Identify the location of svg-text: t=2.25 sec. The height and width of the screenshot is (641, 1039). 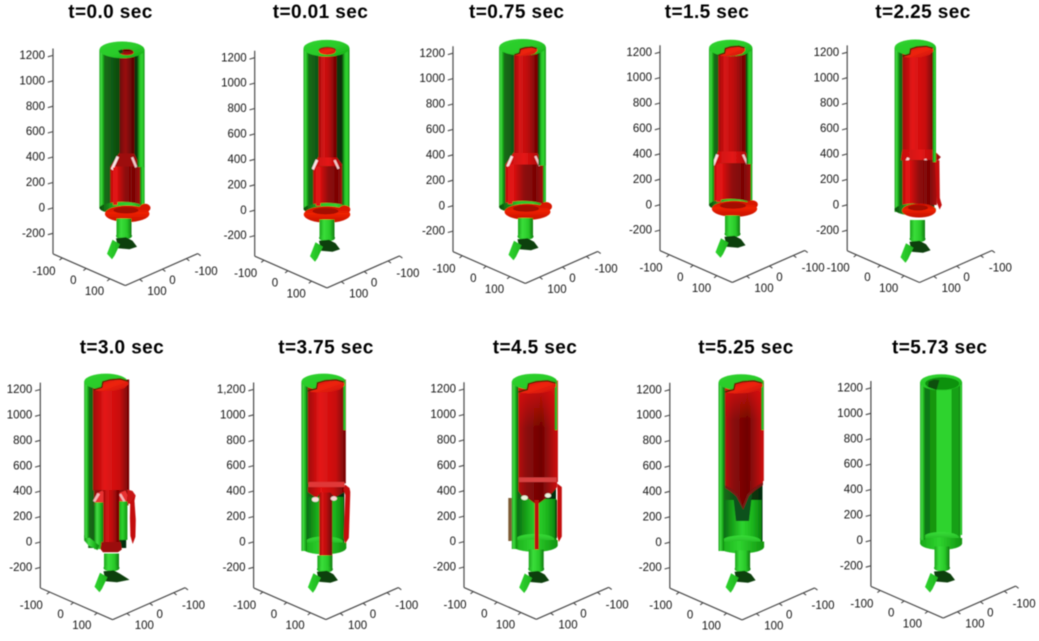
(922, 12).